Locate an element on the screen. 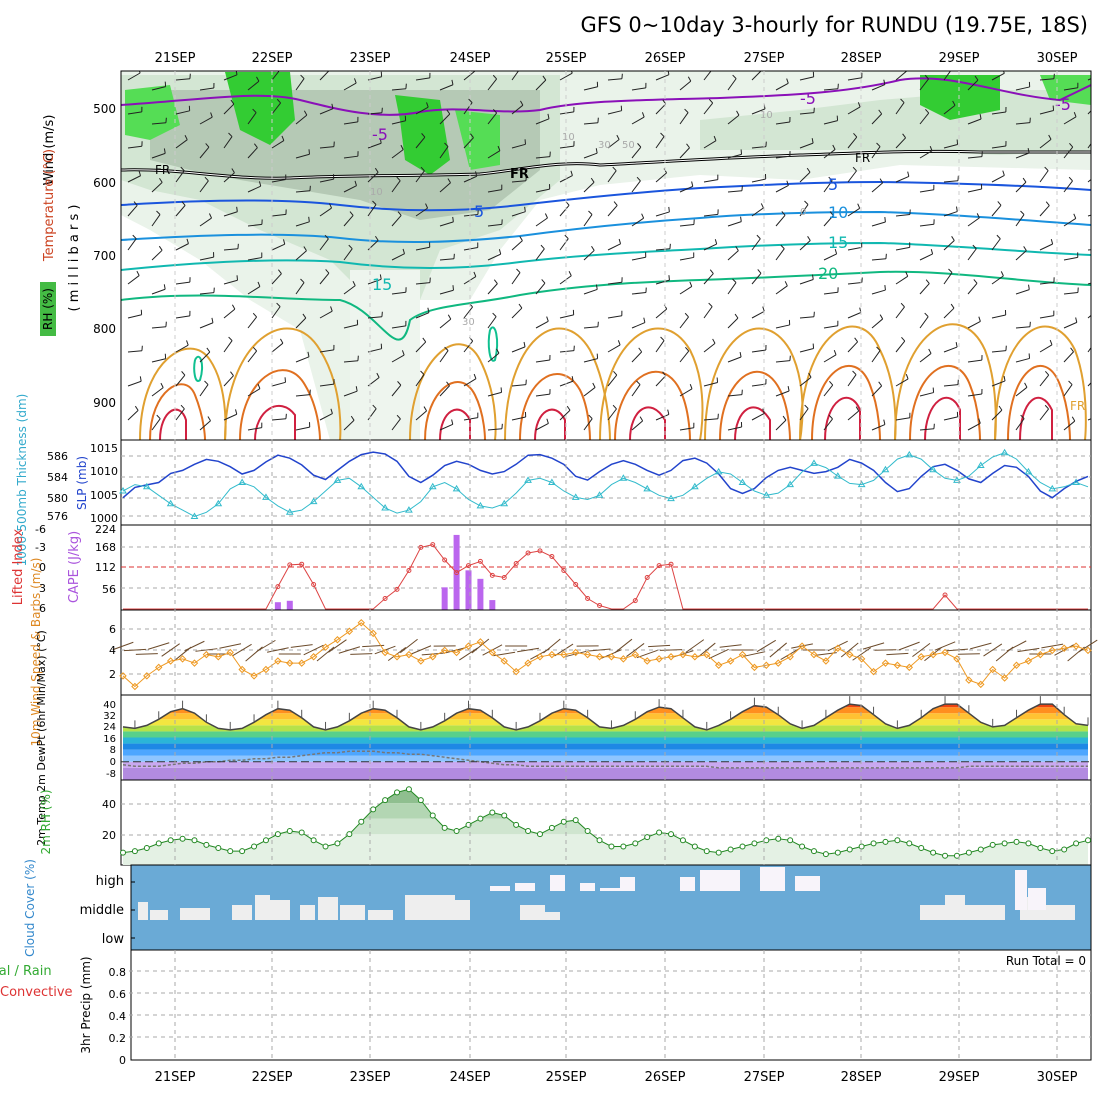  ytick-high: high is located at coordinates (110, 881).